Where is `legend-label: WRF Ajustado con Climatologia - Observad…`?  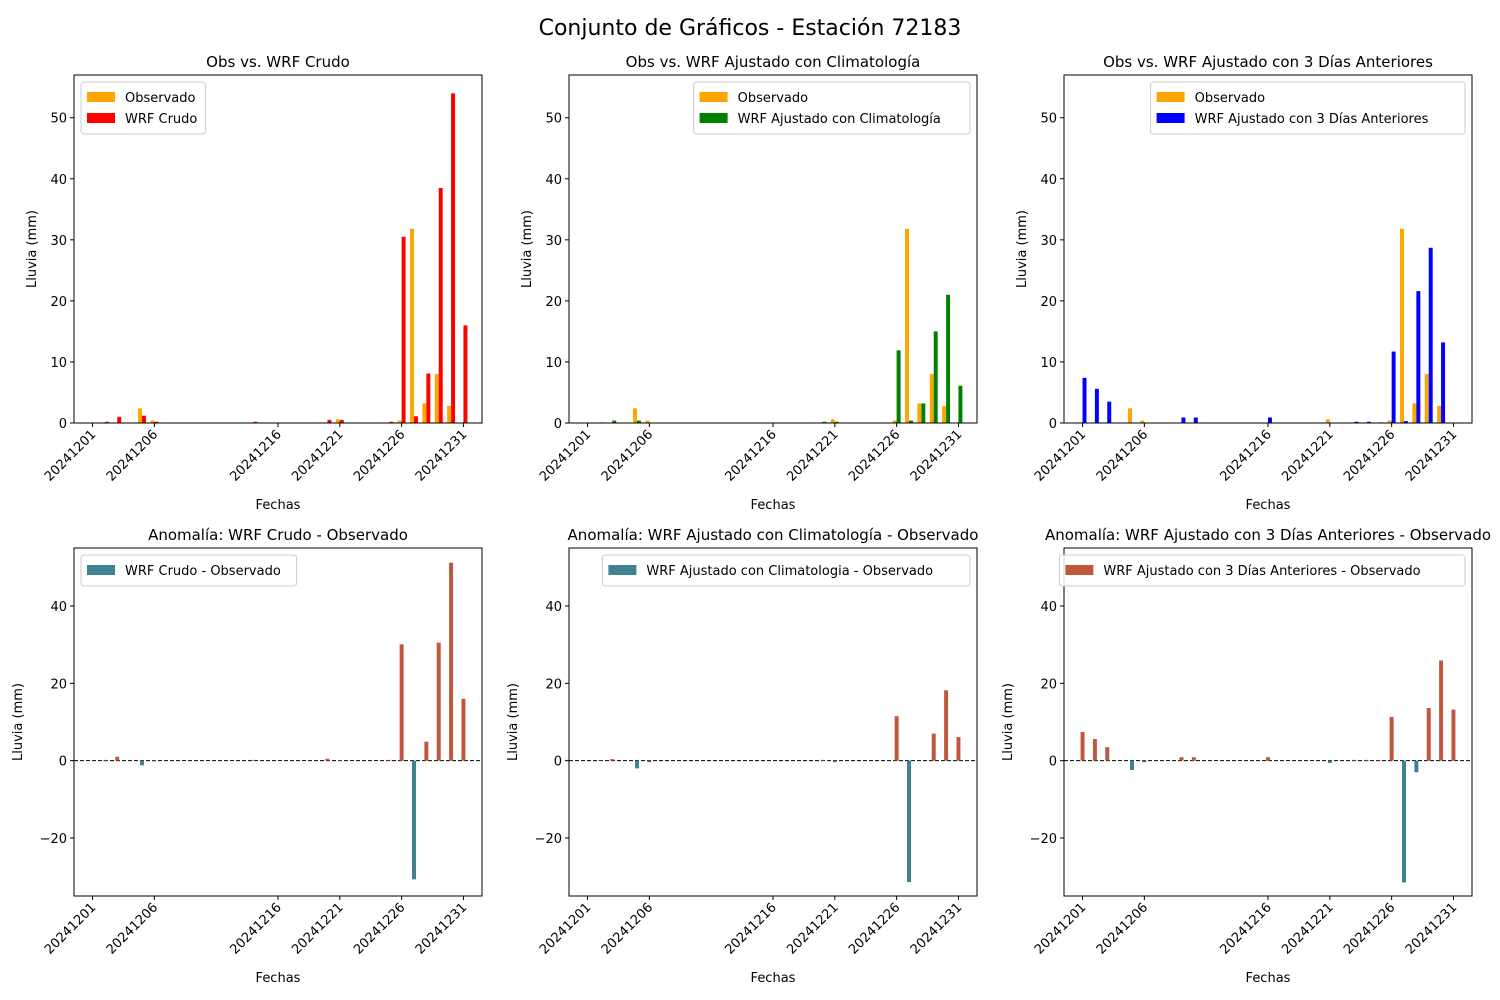
legend-label: WRF Ajustado con Climatologia - Observad… is located at coordinates (789, 571).